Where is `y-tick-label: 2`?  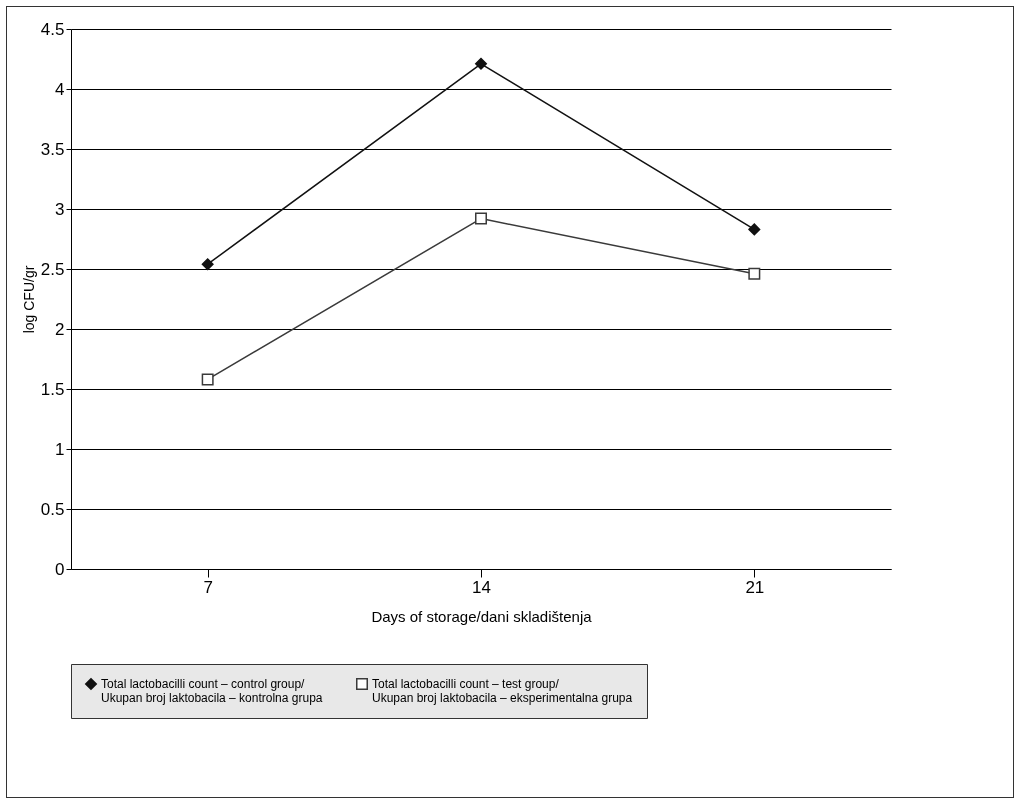
y-tick-label: 2 is located at coordinates (60, 329).